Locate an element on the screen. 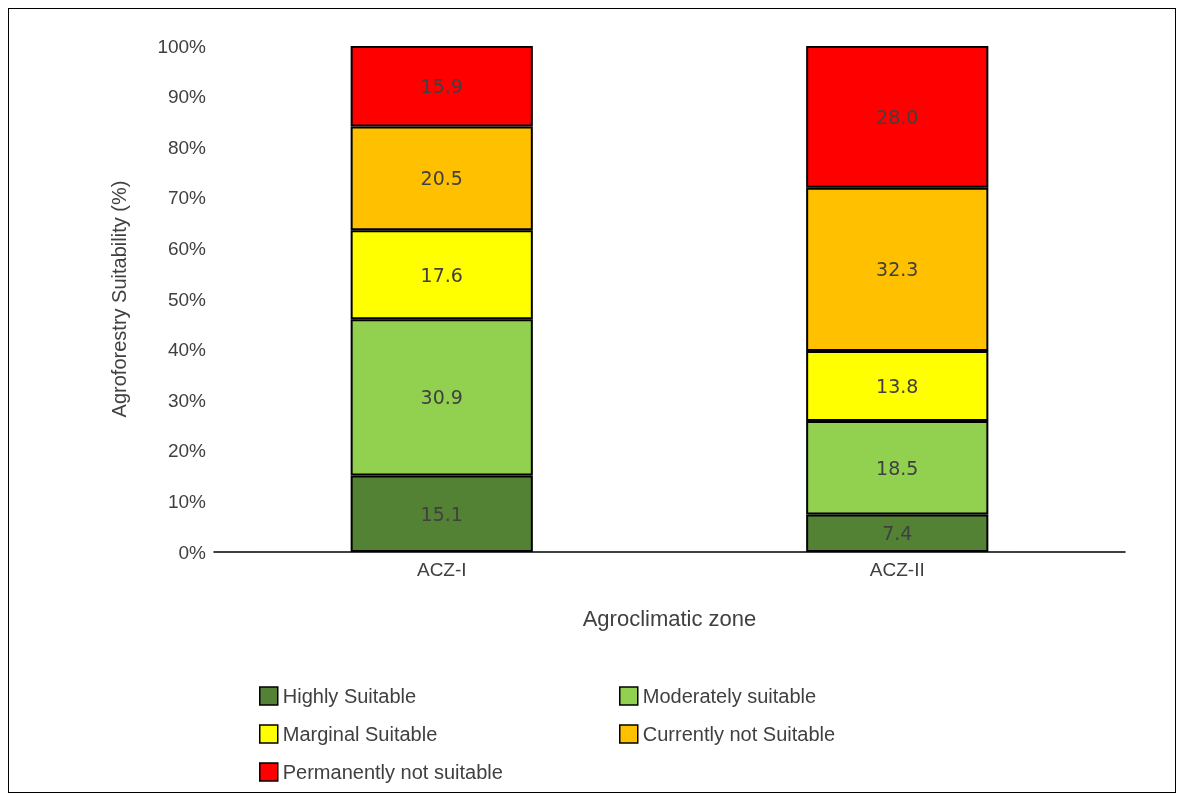 This screenshot has width=1184, height=801. y-tick-label: 50% is located at coordinates (187, 299).